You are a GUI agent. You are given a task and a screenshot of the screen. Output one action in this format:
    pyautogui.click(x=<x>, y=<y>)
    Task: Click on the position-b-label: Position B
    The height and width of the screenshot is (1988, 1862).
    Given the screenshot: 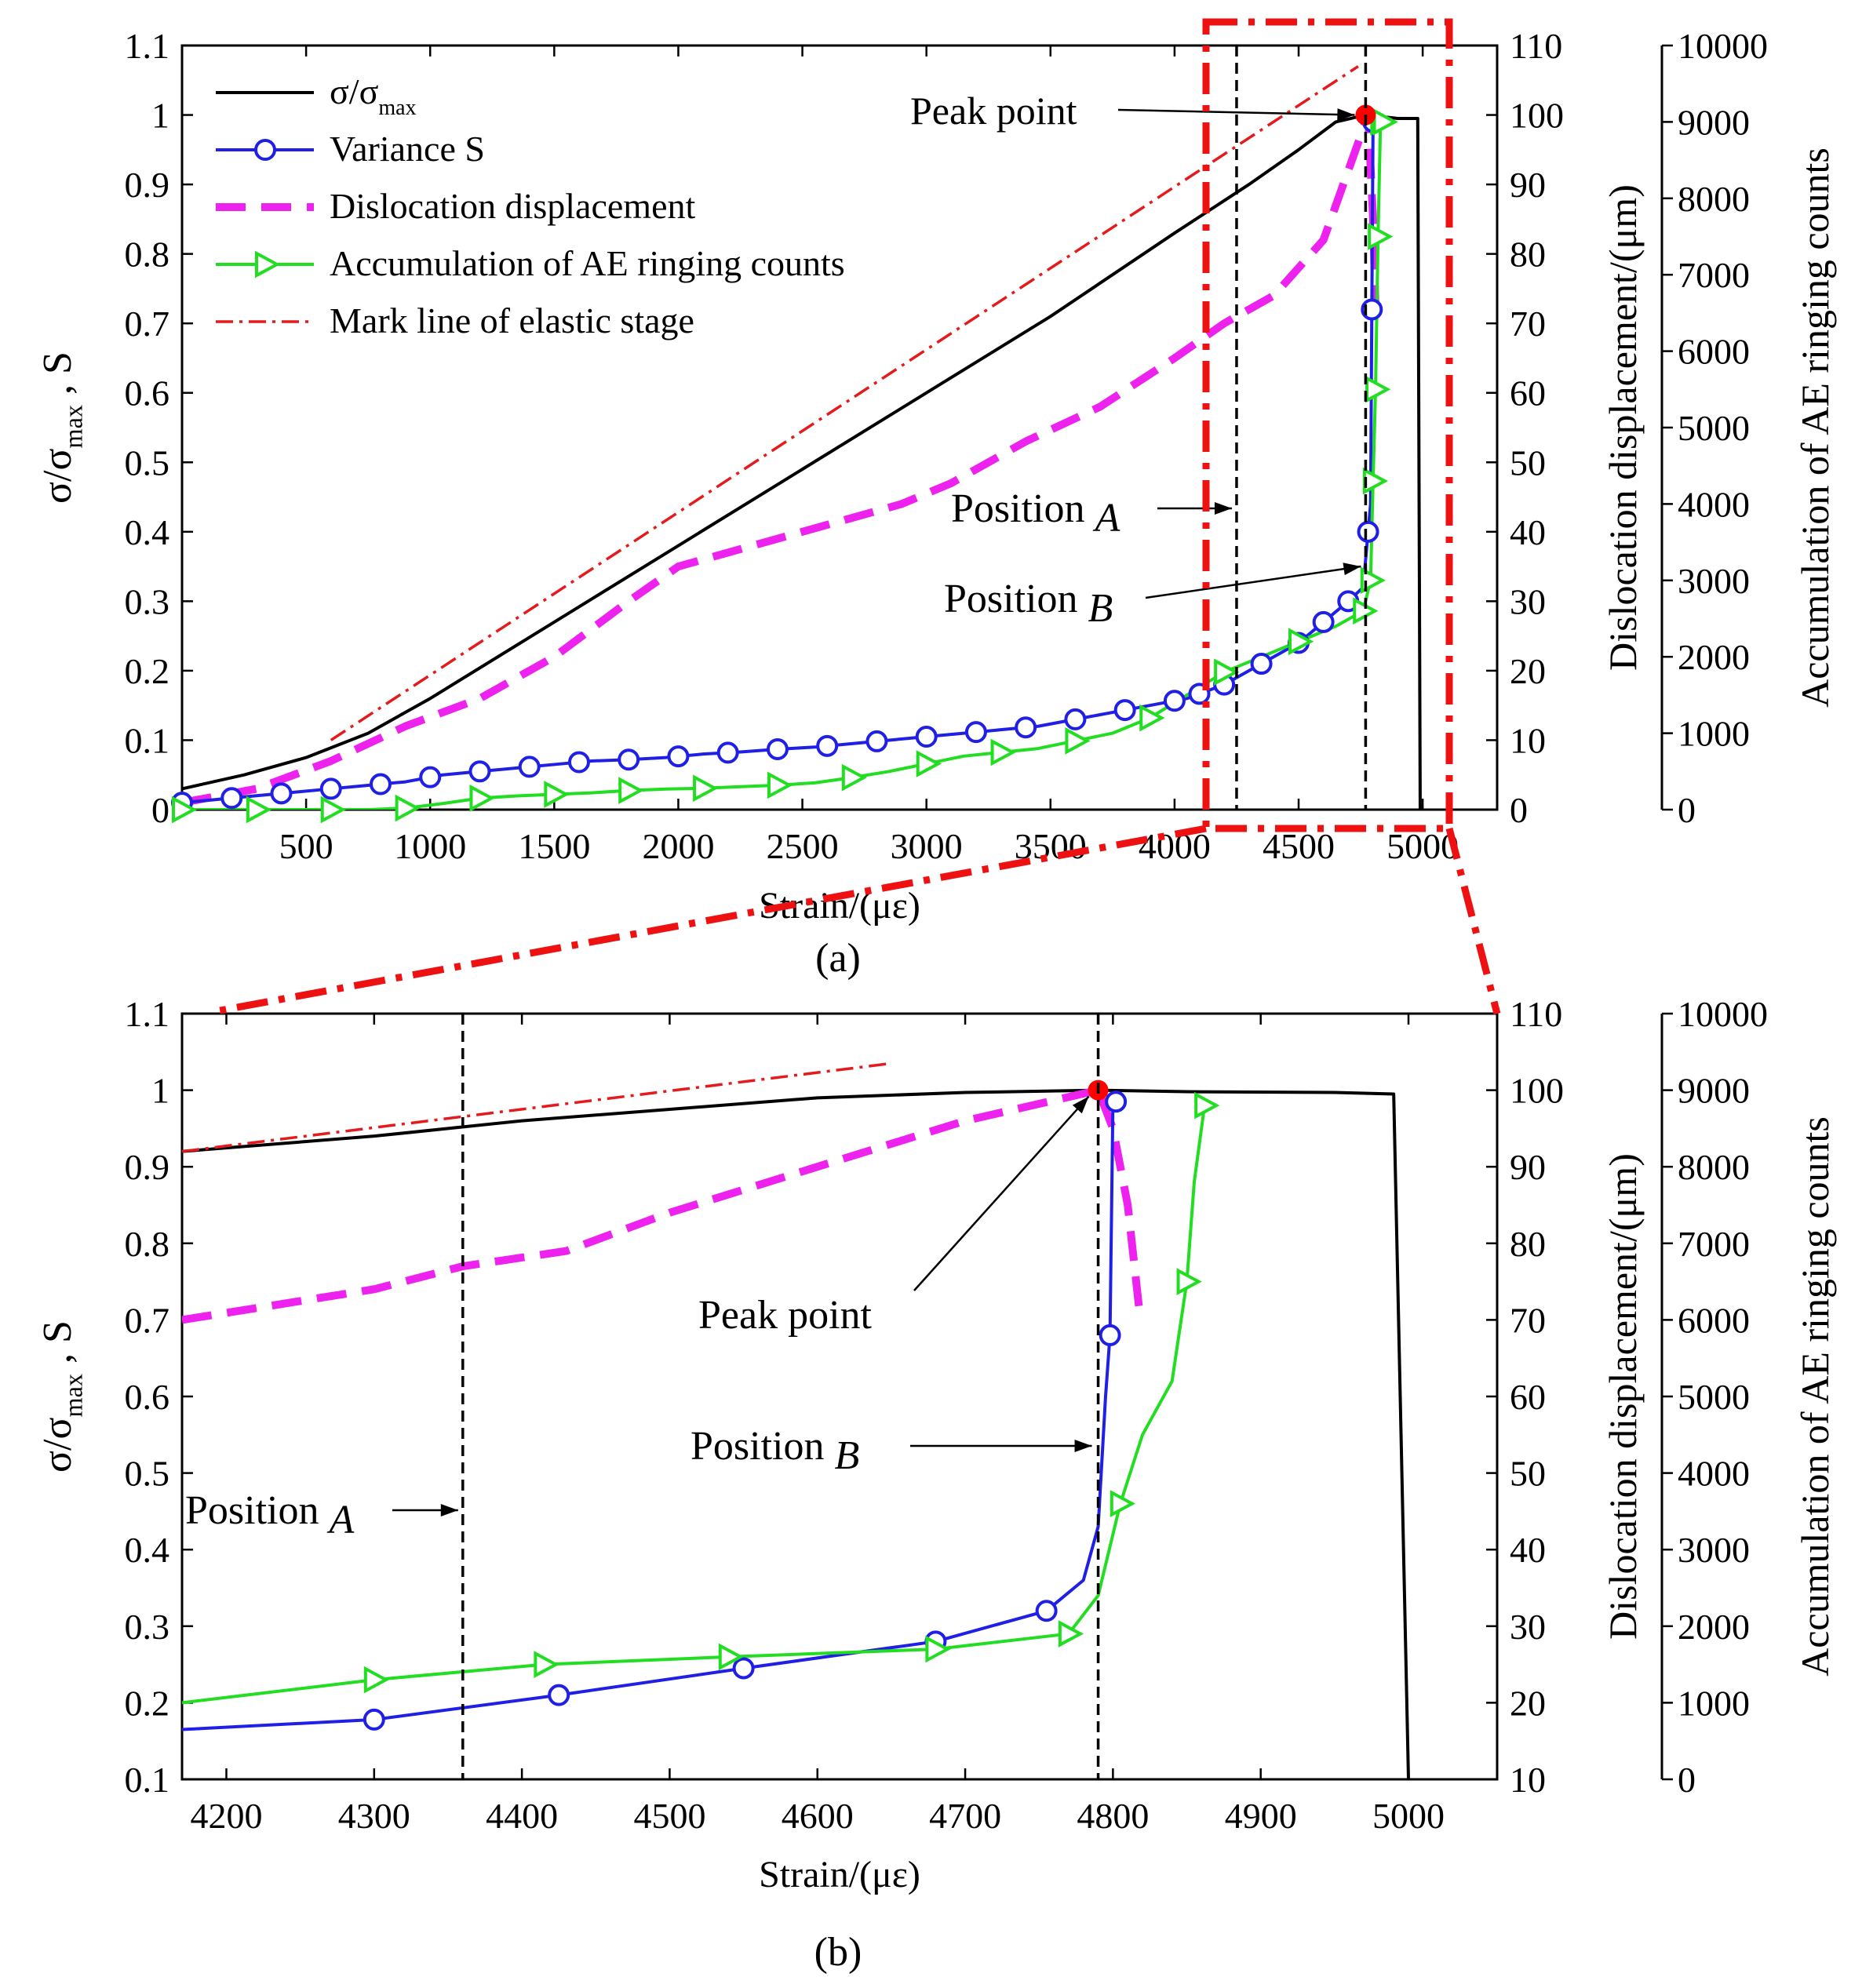 What is the action you would take?
    pyautogui.click(x=1028, y=604)
    